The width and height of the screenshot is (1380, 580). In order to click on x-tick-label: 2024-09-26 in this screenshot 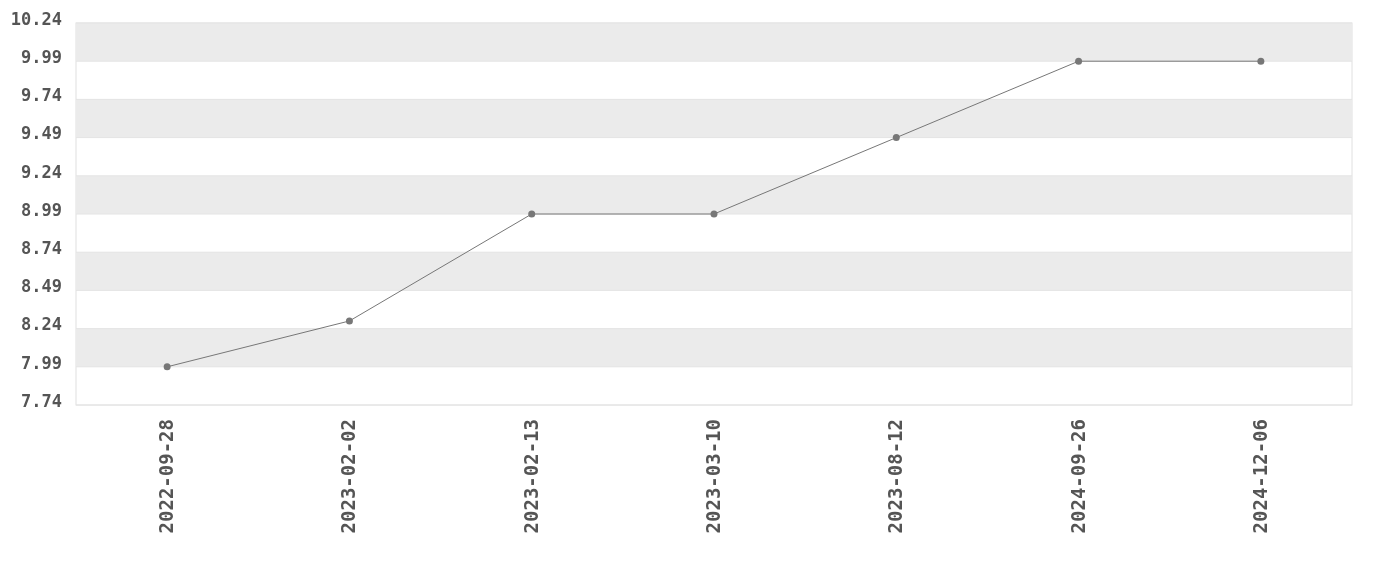, I will do `click(1077, 476)`.